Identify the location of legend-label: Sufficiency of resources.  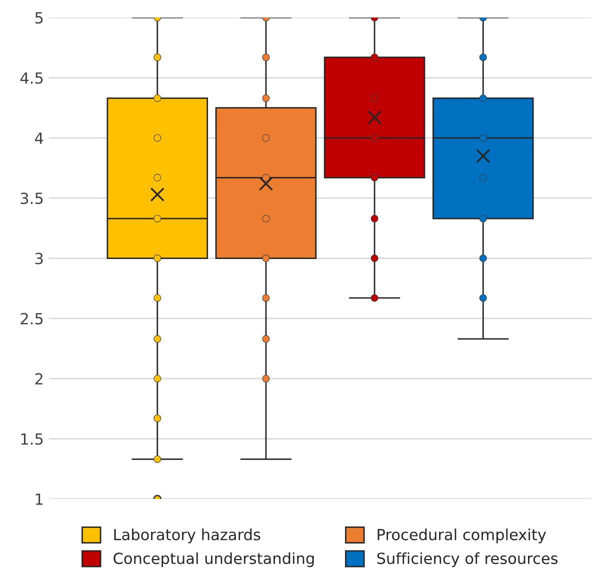
(467, 560).